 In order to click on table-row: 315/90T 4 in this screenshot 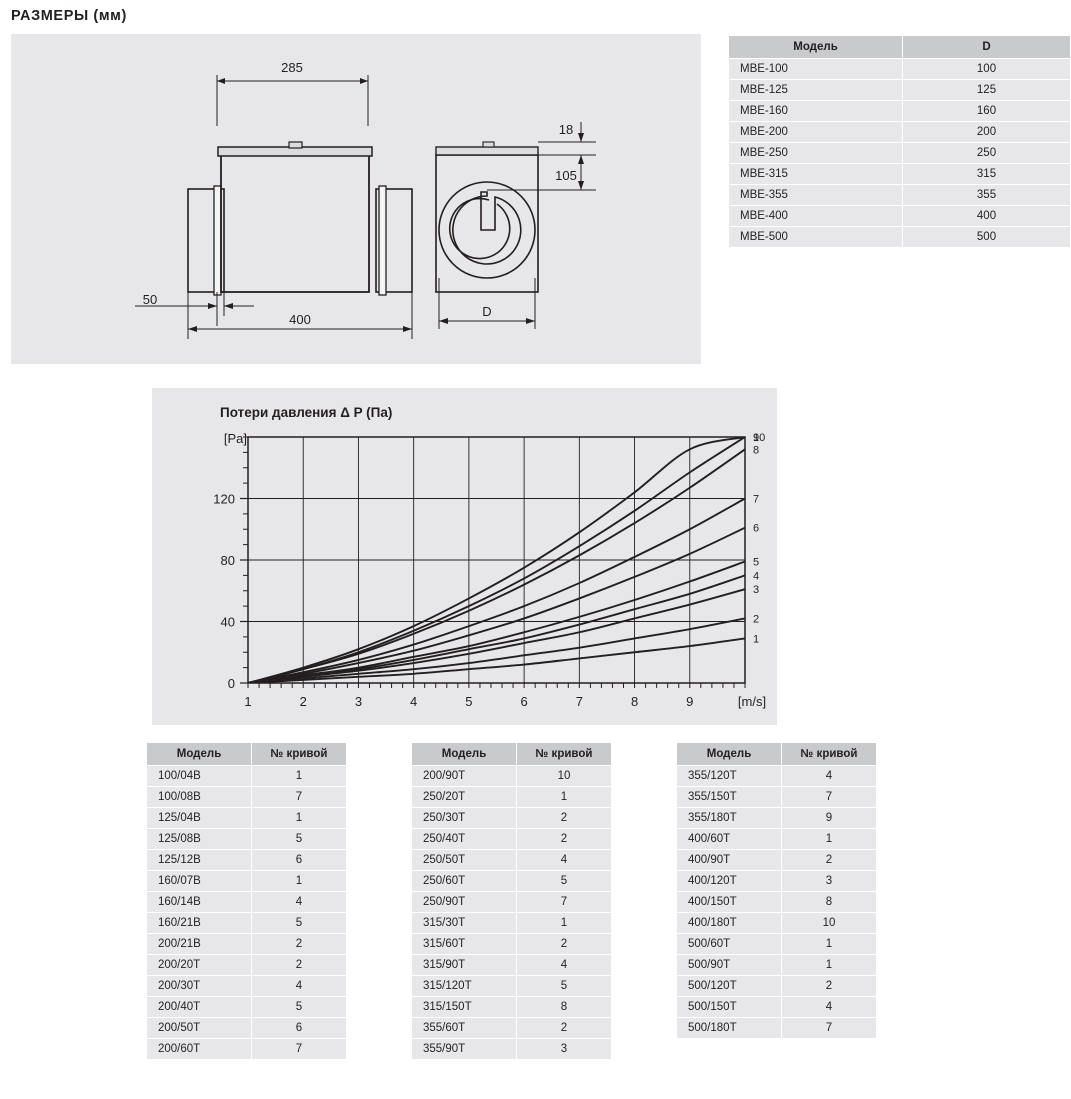, I will do `click(511, 965)`.